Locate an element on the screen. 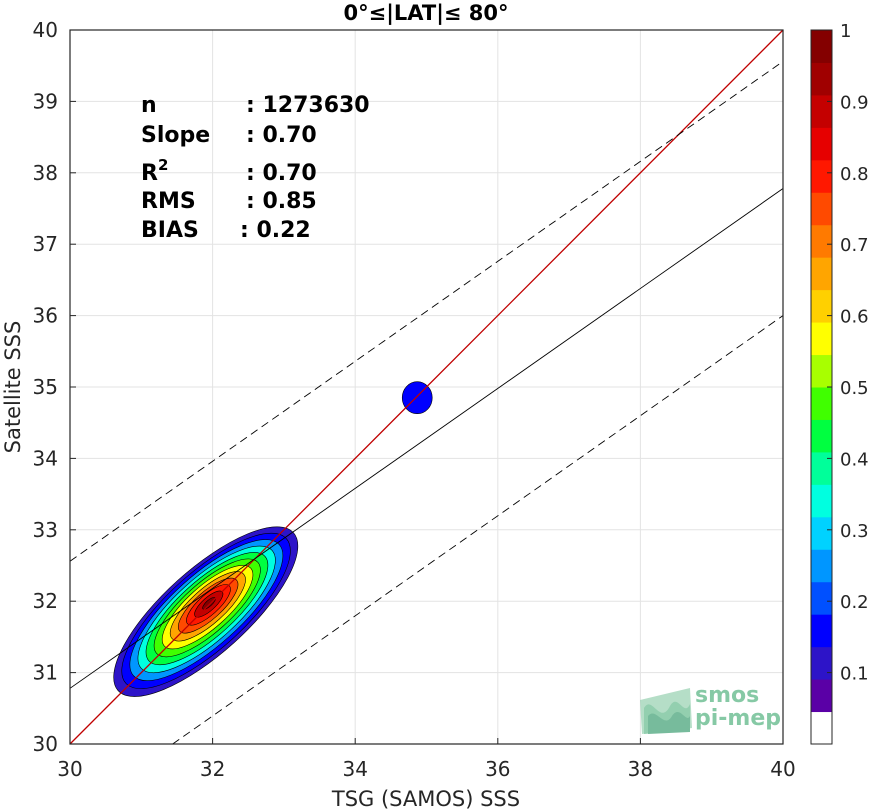 The image size is (874, 811). y-tick-label: 30 is located at coordinates (45, 744).